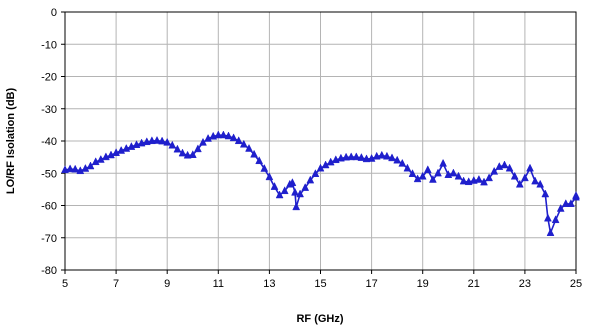  What do you see at coordinates (49, 271) in the screenshot?
I see `y-tick-label: -80` at bounding box center [49, 271].